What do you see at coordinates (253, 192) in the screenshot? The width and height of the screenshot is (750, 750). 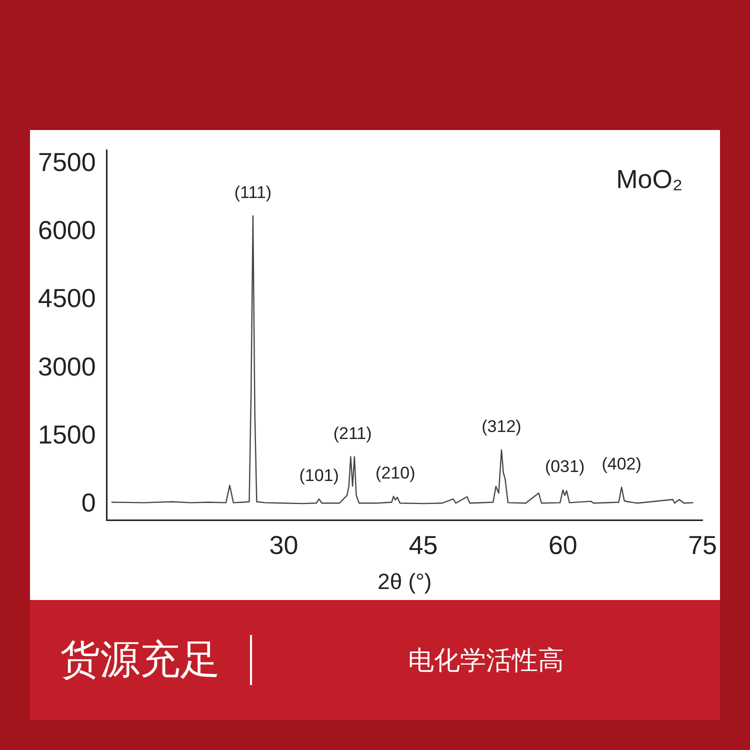 I see `annotation: (111)` at bounding box center [253, 192].